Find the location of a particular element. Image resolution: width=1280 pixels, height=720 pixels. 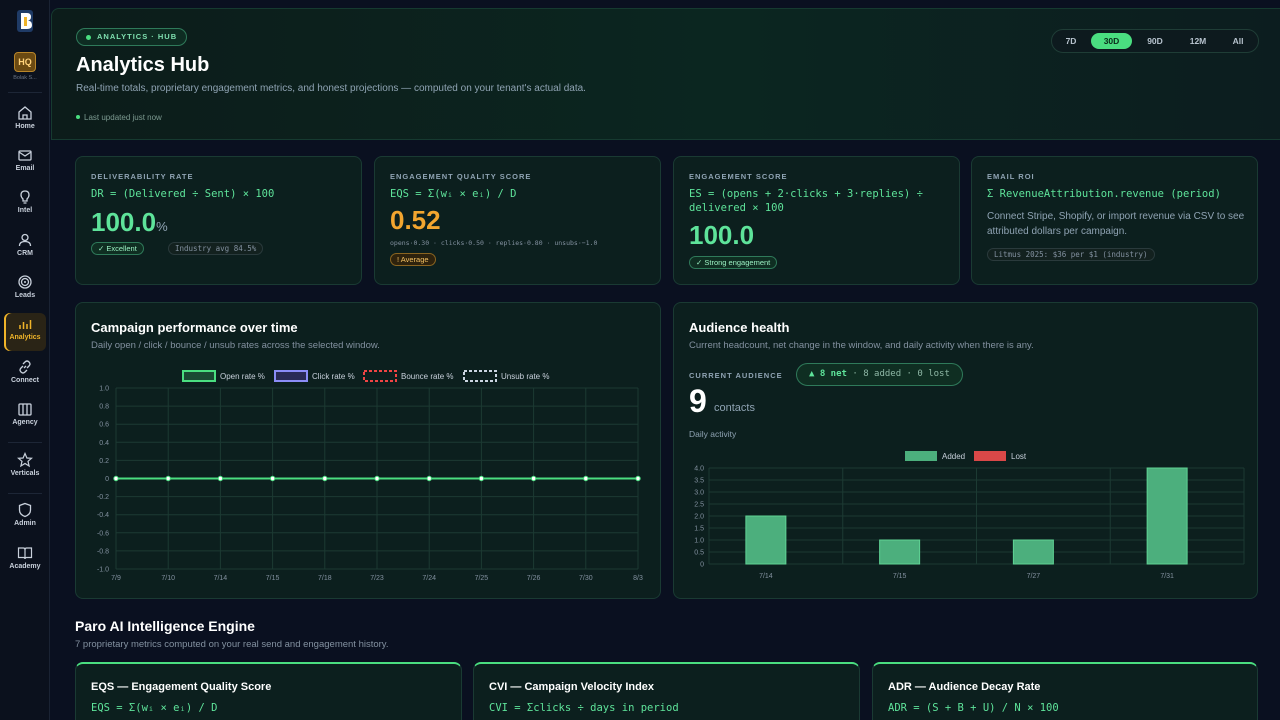

y-tick-label: 2.0 is located at coordinates (699, 517).